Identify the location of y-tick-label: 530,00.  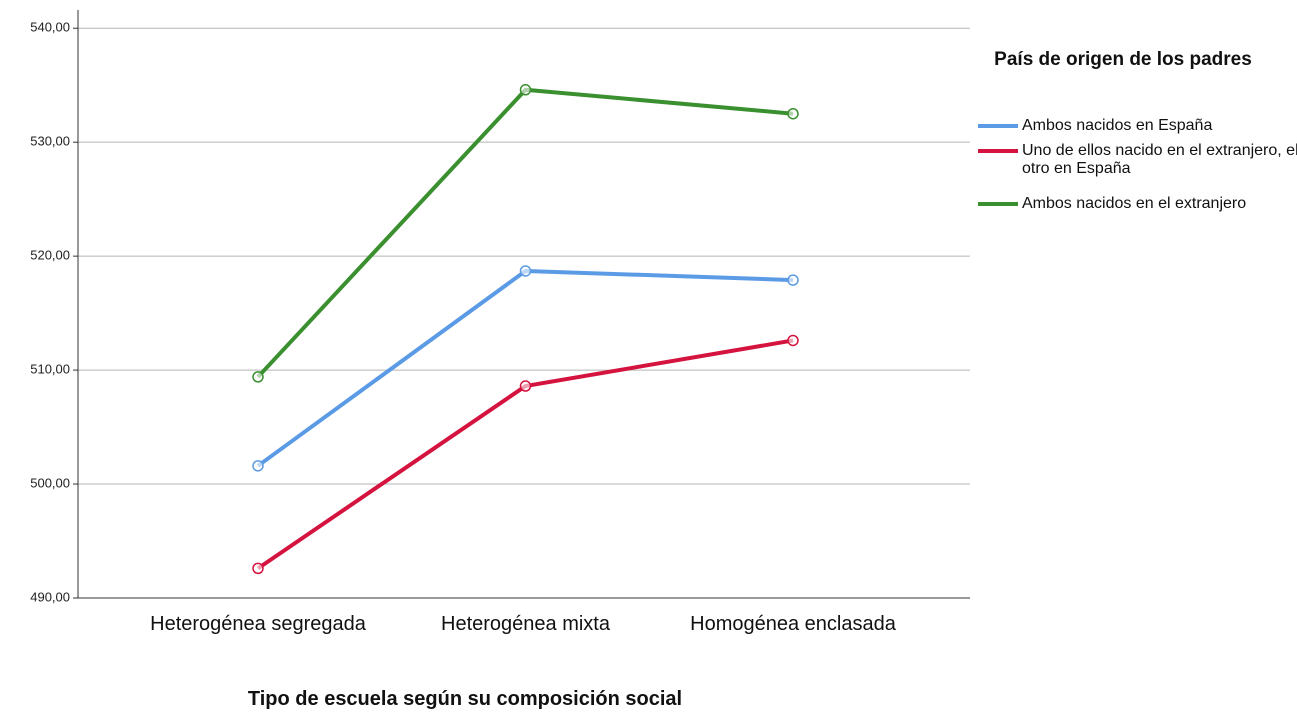
(50, 141).